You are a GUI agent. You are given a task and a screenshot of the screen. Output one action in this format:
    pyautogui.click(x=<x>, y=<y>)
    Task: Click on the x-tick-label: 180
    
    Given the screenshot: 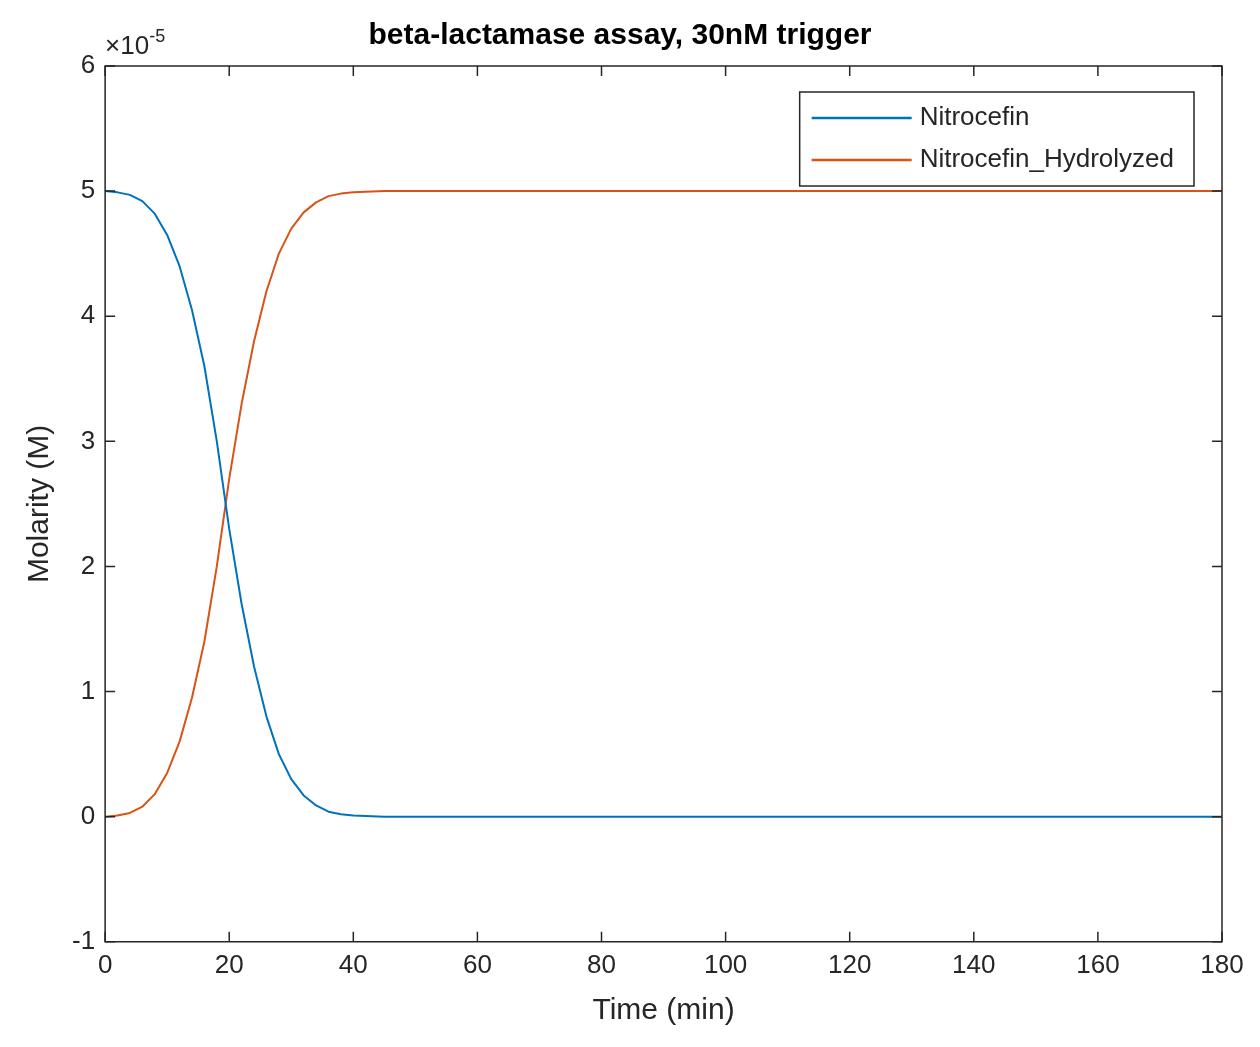 What is the action you would take?
    pyautogui.click(x=1222, y=963)
    